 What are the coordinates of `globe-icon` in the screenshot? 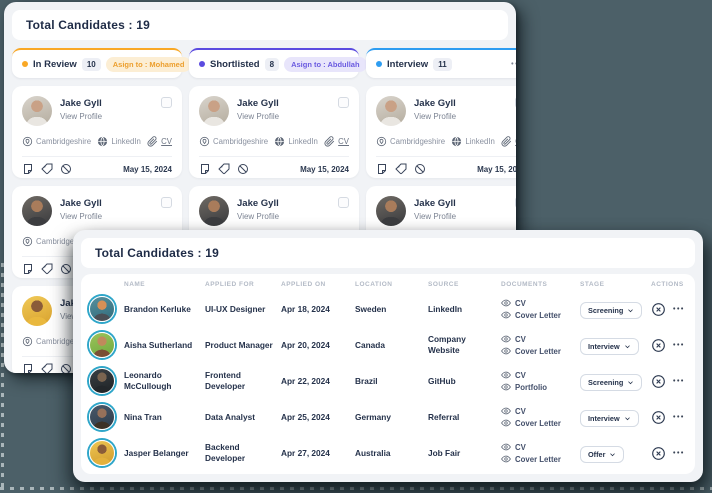 It's located at (279, 141).